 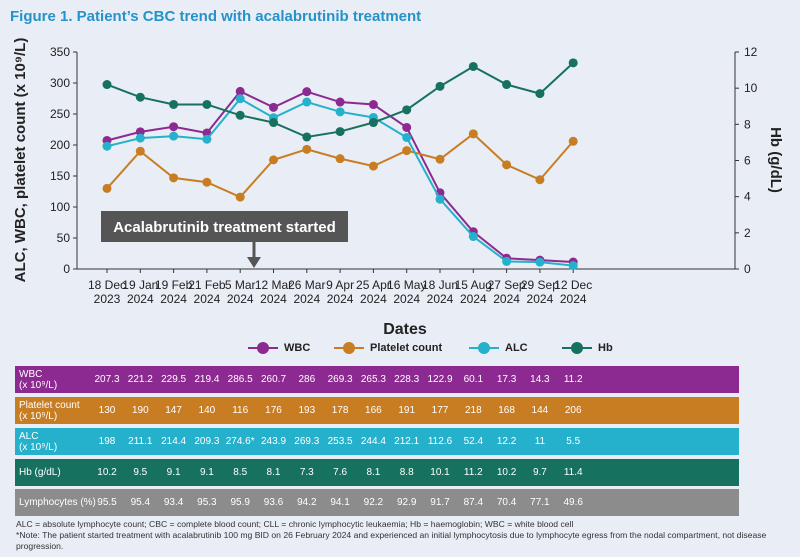 What do you see at coordinates (340, 292) in the screenshot?
I see `x-tick-label: 9 Apr 2024` at bounding box center [340, 292].